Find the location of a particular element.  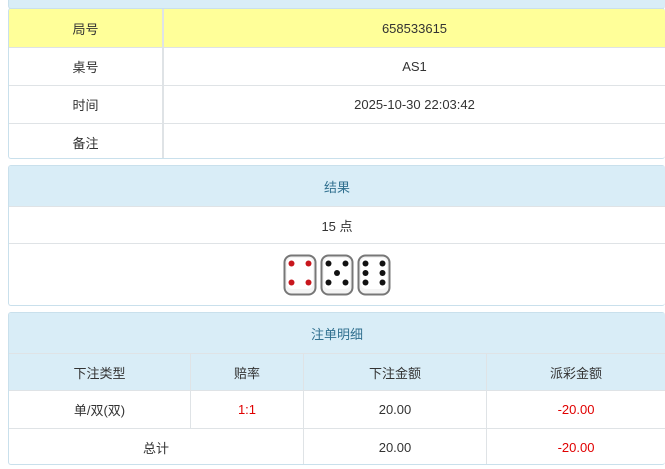

odds: 1:1 is located at coordinates (246, 409).